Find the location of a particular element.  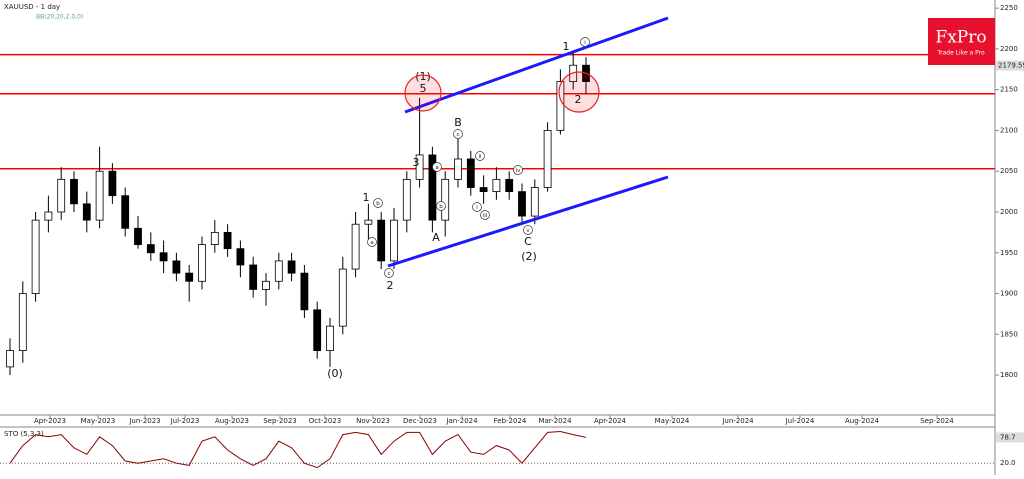

logo-tagline: Trade Like a Pro is located at coordinates (960, 53).